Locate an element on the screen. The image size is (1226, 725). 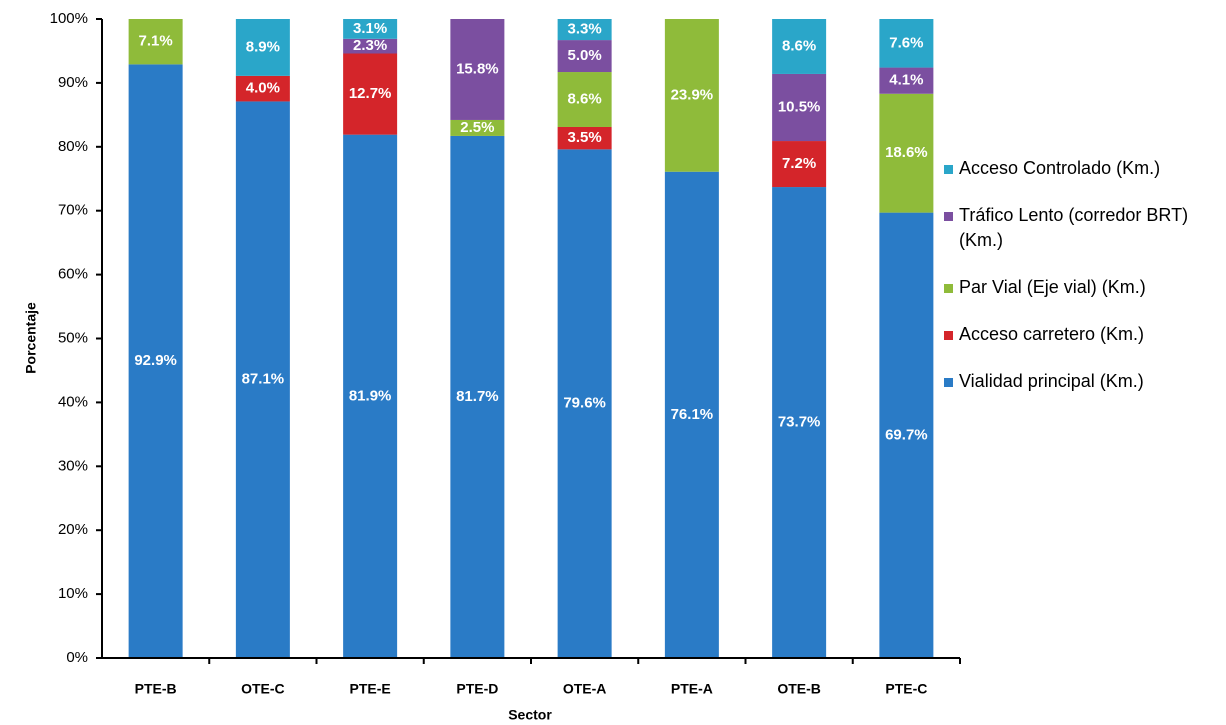
data-label: 3.3% is located at coordinates (585, 29).